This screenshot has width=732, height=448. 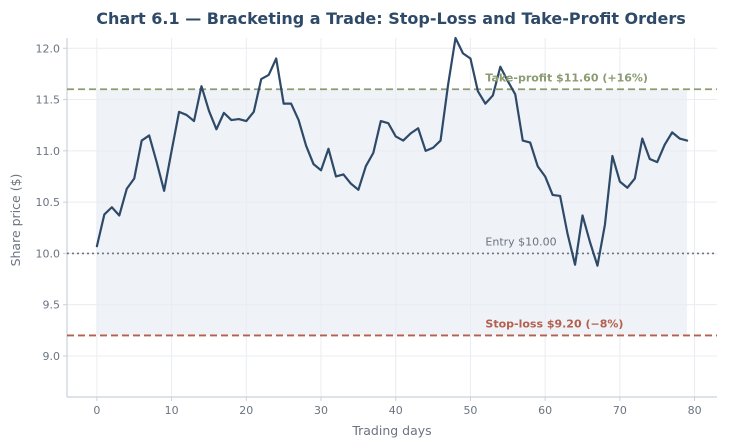 I want to click on y-tick-label: 9.0, so click(x=52, y=356).